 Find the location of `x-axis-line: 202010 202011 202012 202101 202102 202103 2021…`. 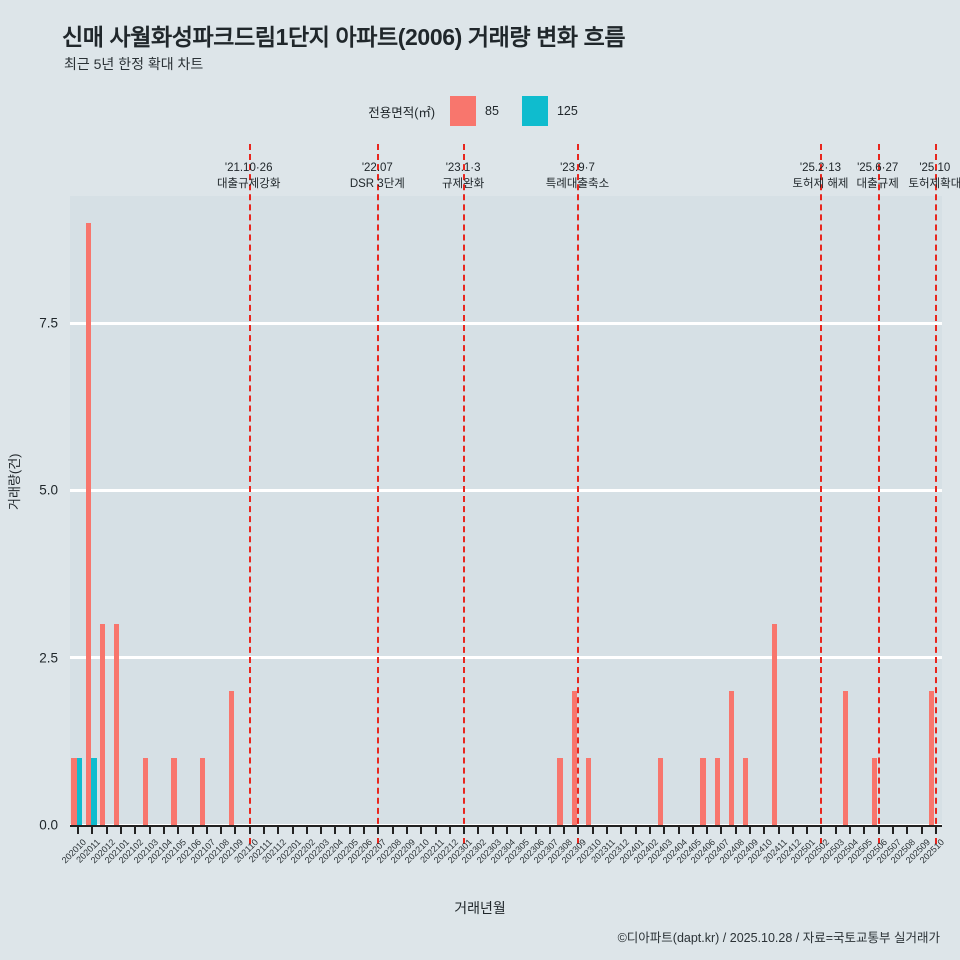

x-axis-line: 202010 202011 202012 202101 202102 202103 2021… is located at coordinates (503, 845).